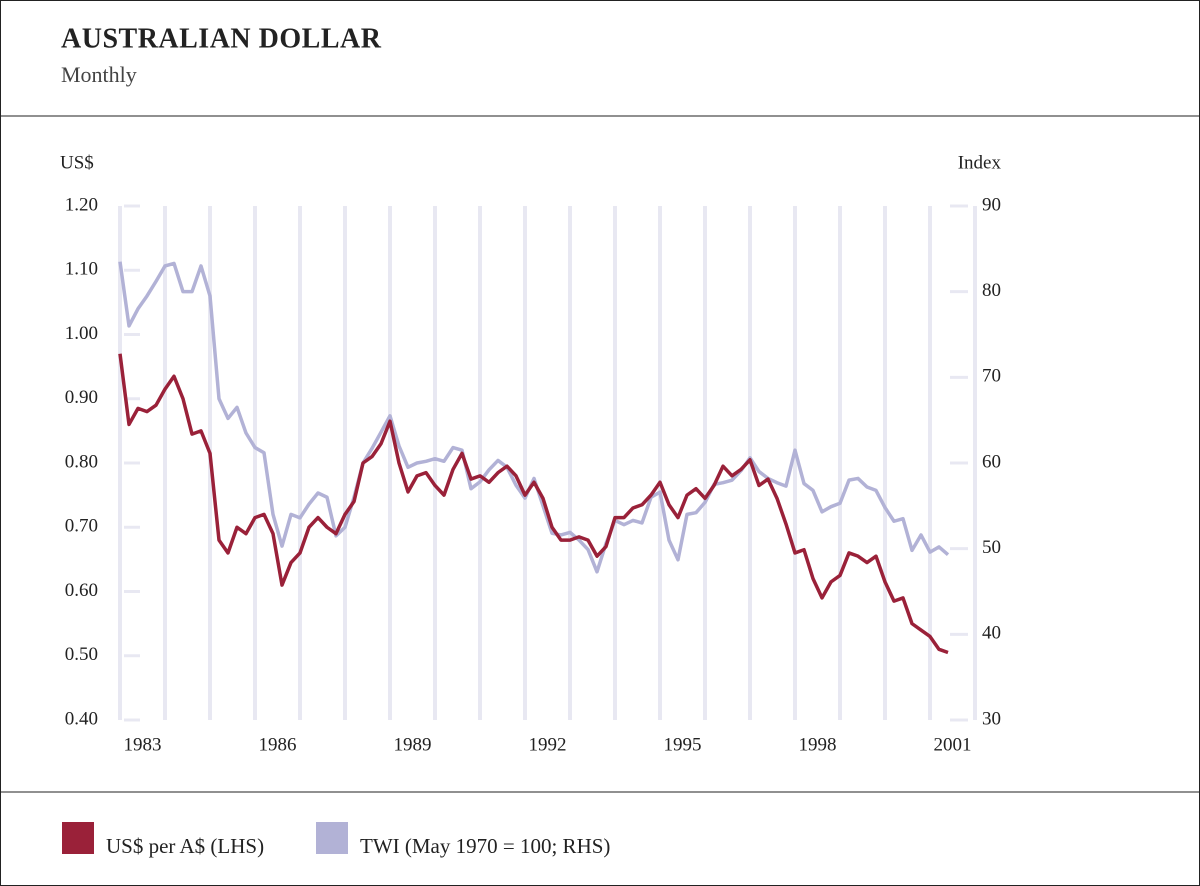 This screenshot has height=886, width=1200. What do you see at coordinates (991, 290) in the screenshot?
I see `y2-tick-label: 80` at bounding box center [991, 290].